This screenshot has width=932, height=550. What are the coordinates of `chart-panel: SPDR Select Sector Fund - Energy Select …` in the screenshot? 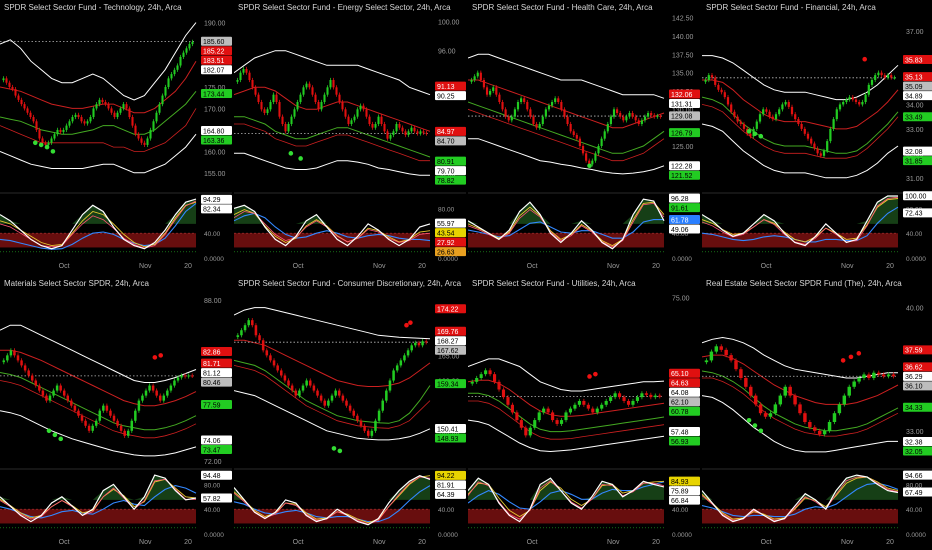 It's located at (350, 137).